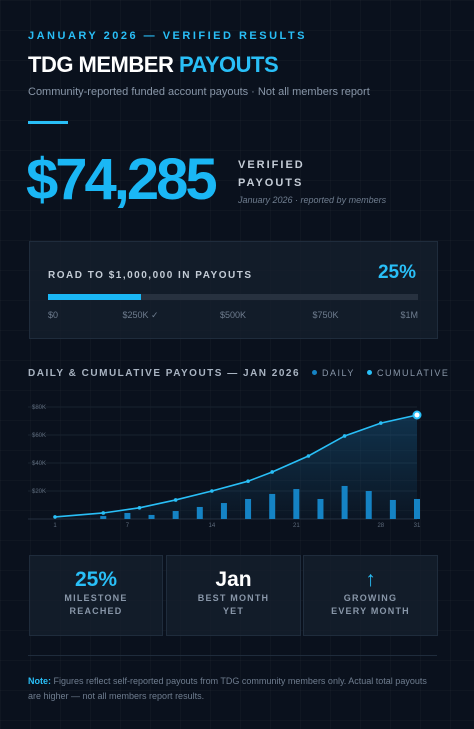  What do you see at coordinates (39, 681) in the screenshot?
I see `note-label: Note:` at bounding box center [39, 681].